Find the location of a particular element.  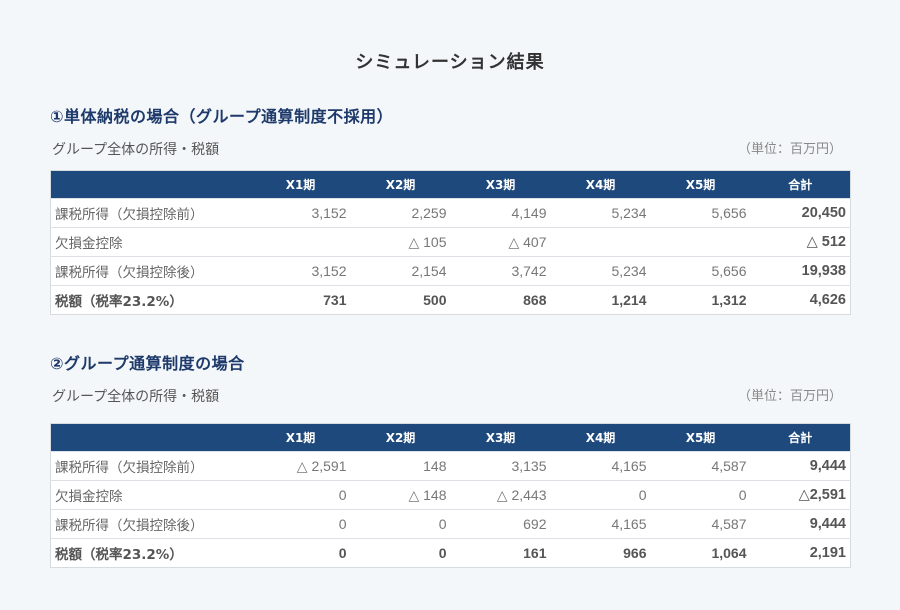

cell-x3: 692 is located at coordinates (500, 524).